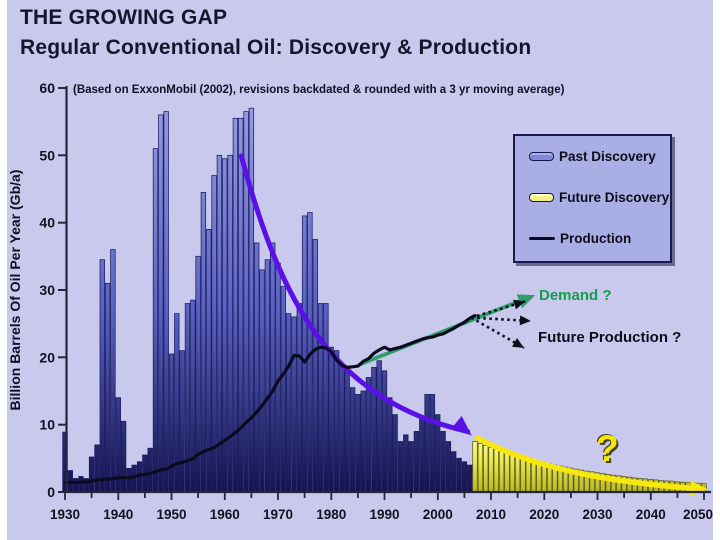 The image size is (720, 540). I want to click on x-tick-label: 2030, so click(597, 514).